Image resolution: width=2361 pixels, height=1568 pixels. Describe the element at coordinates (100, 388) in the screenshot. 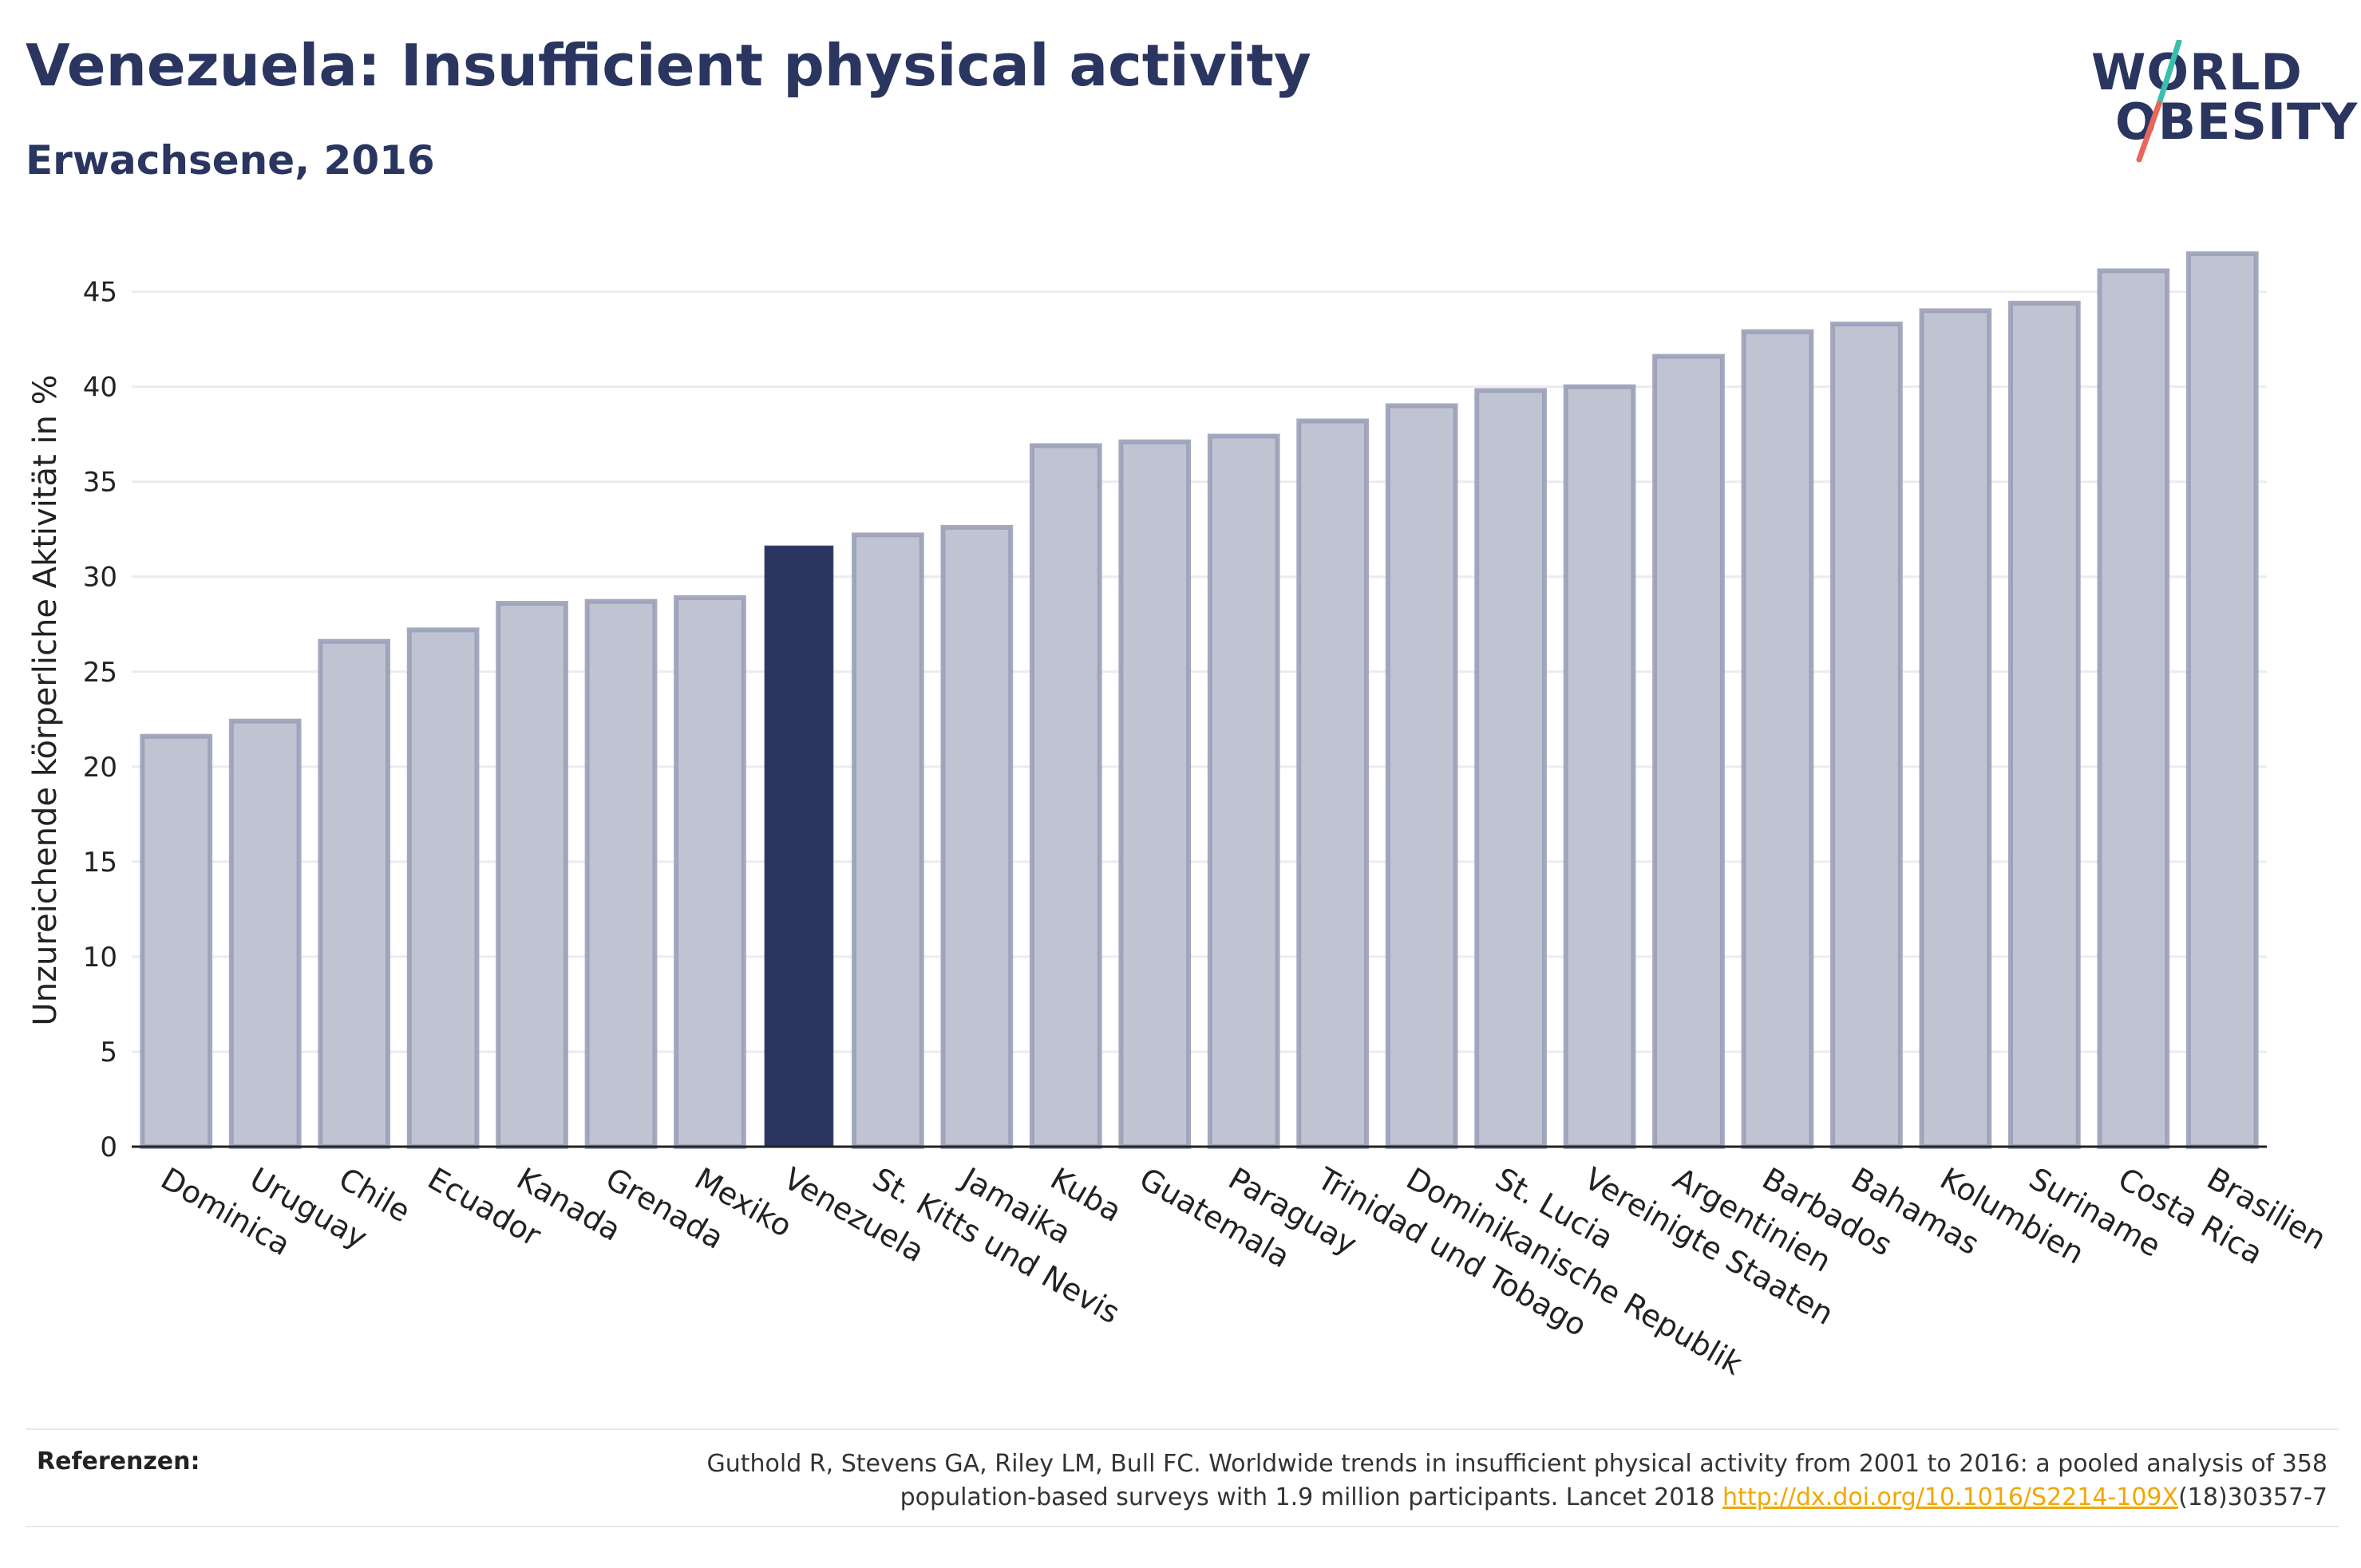

I see `y-tick-label: 40` at that location.